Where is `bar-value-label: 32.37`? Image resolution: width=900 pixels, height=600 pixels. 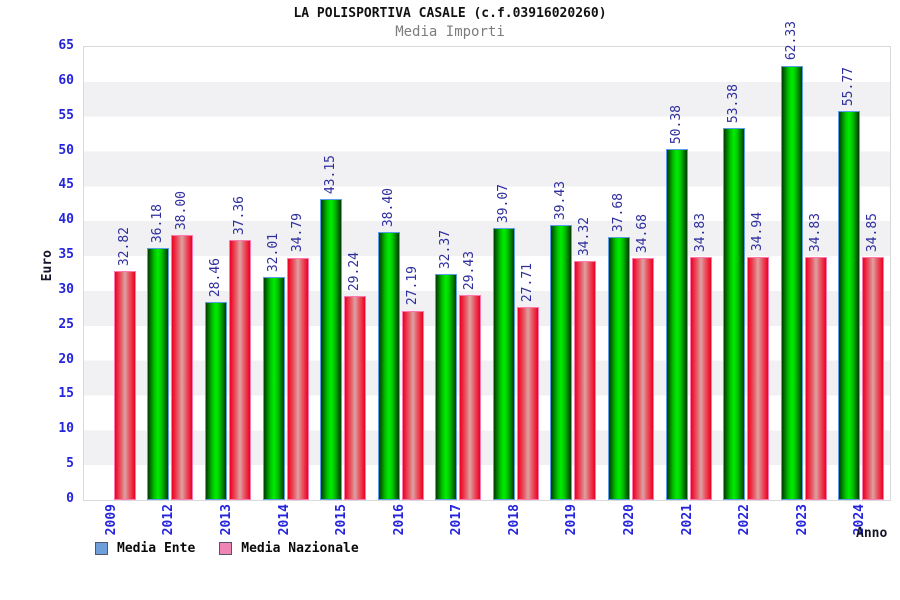 bar-value-label: 32.37 is located at coordinates (446, 250).